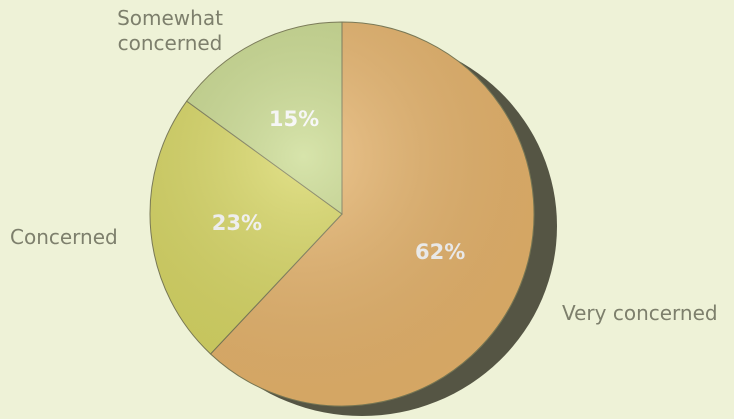 Image resolution: width=734 pixels, height=419 pixels. I want to click on slice-value-label: 23%, so click(237, 223).